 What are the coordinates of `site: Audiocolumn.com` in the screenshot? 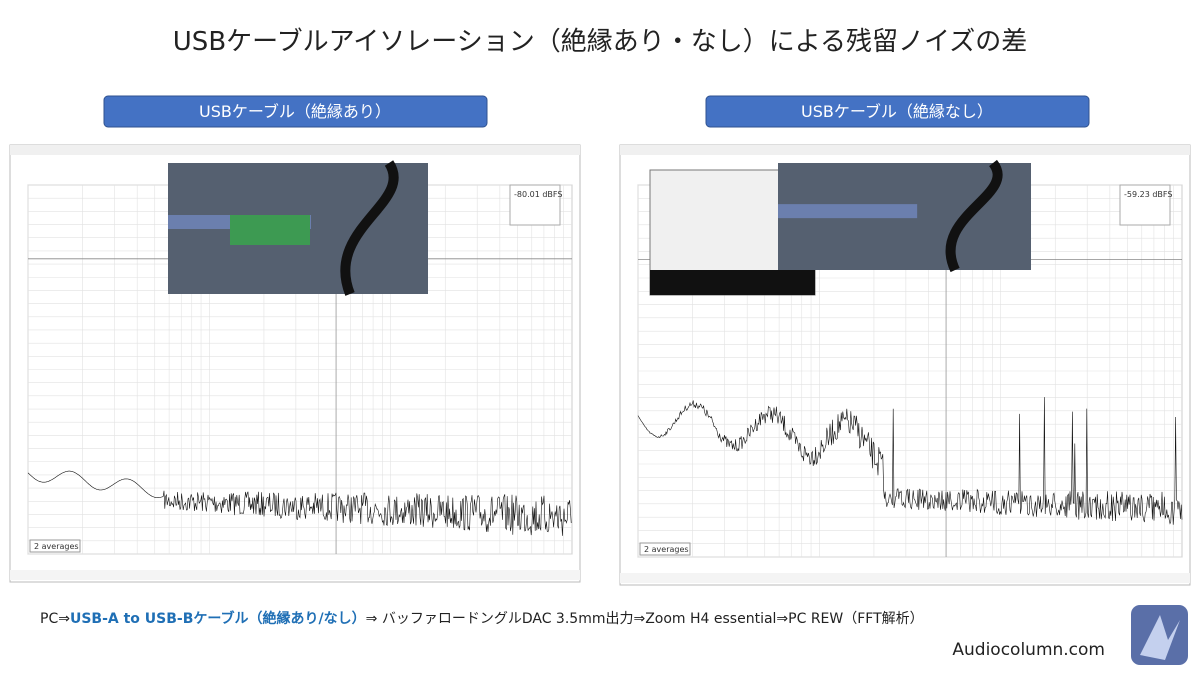 It's located at (1028, 650).